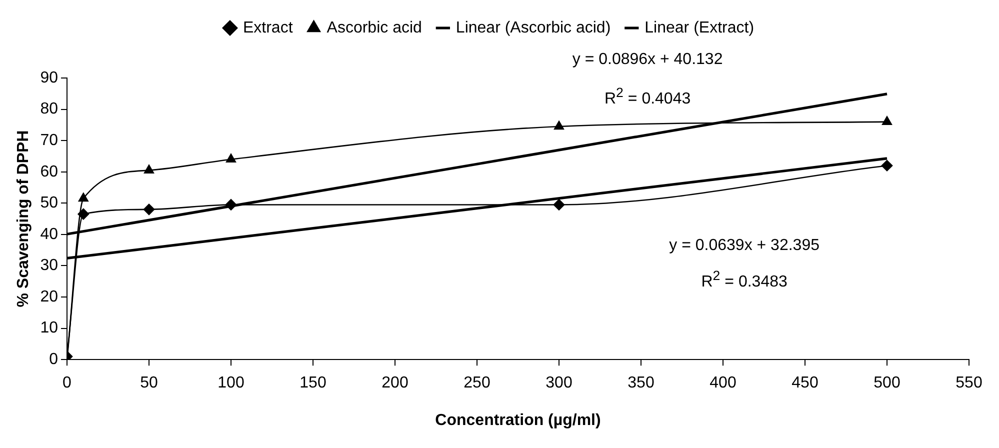  I want to click on y-tick-label: 10, so click(49, 328).